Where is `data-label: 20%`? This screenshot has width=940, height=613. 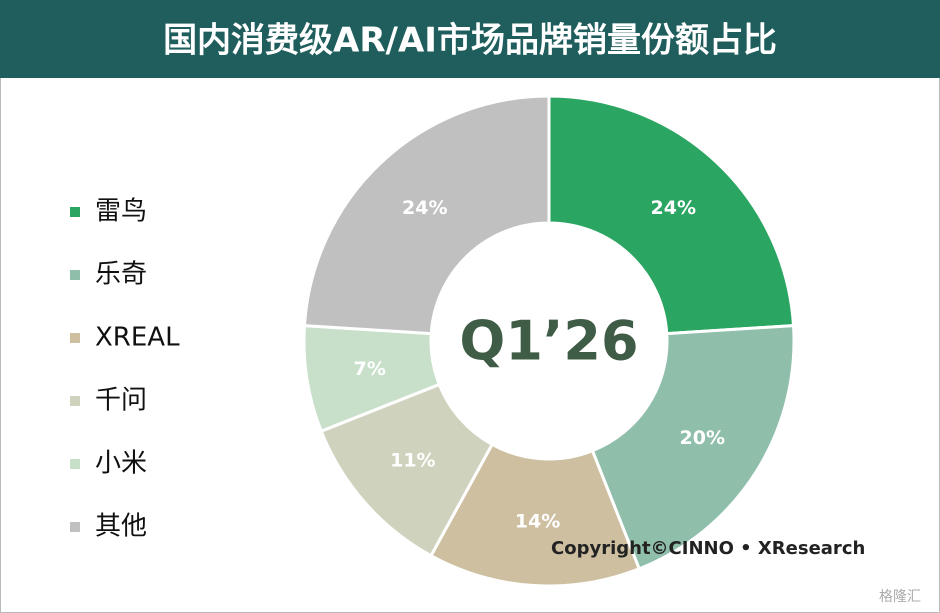
data-label: 20% is located at coordinates (702, 438).